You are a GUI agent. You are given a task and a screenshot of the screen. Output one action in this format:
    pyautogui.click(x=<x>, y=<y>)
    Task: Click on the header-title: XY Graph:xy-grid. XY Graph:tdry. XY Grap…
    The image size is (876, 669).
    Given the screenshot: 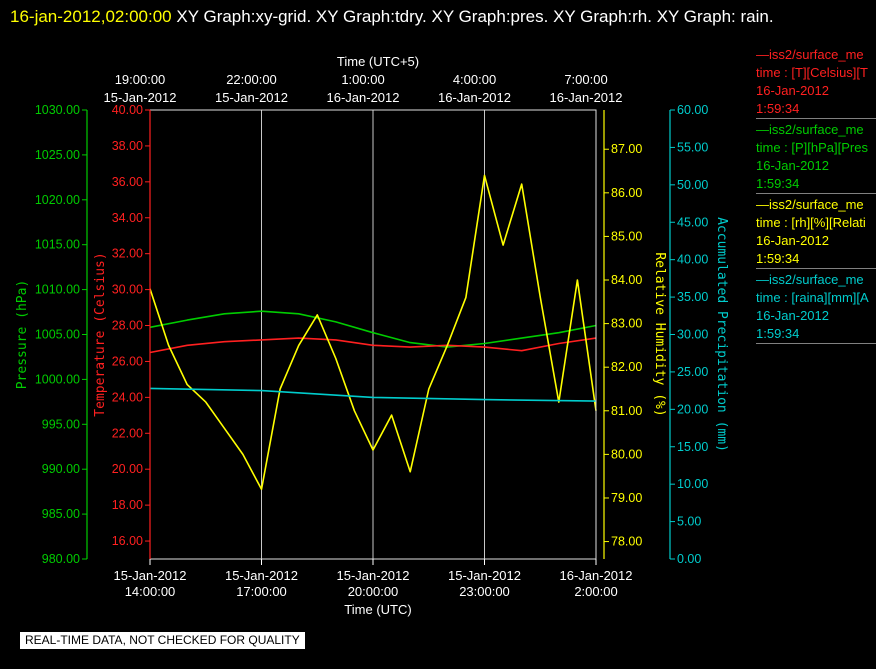 What is the action you would take?
    pyautogui.click(x=475, y=16)
    